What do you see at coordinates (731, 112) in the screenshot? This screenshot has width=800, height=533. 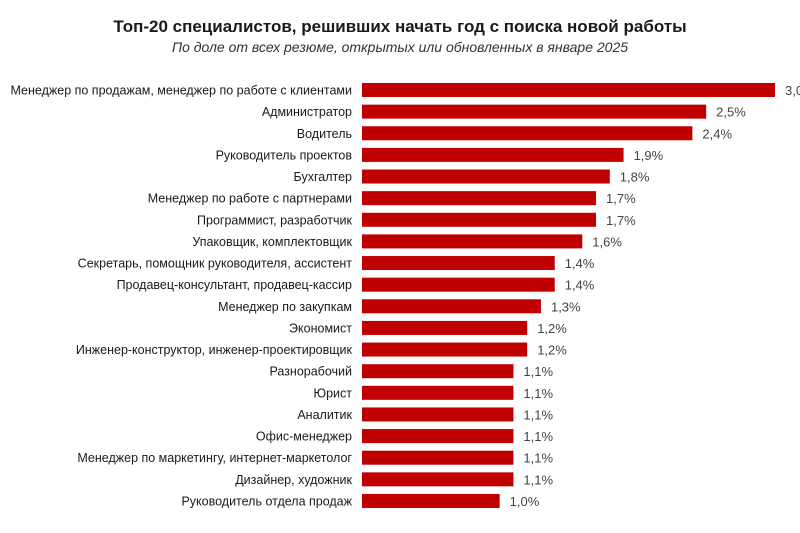 I see `value-label: 2,5%` at bounding box center [731, 112].